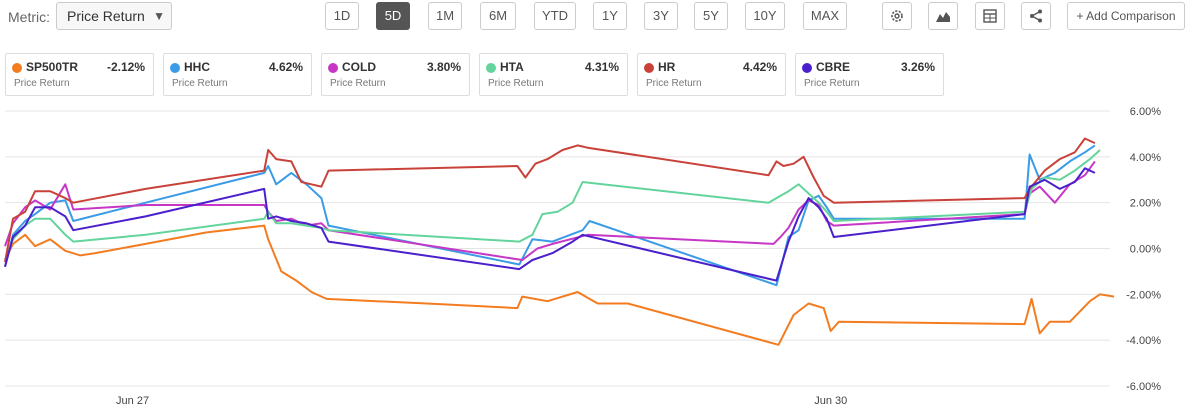 This screenshot has width=1196, height=414. What do you see at coordinates (237, 74) in the screenshot?
I see `legend-card-hhc: HHC 4.62% Price Return` at bounding box center [237, 74].